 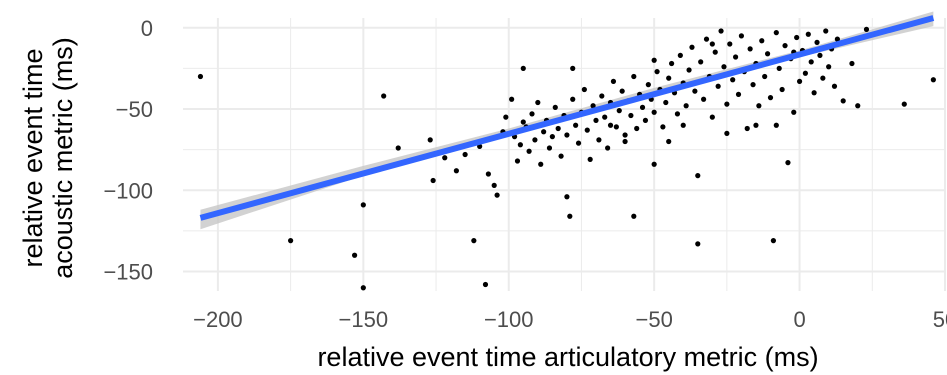 I want to click on x-tick-label: 50, so click(x=940, y=319).